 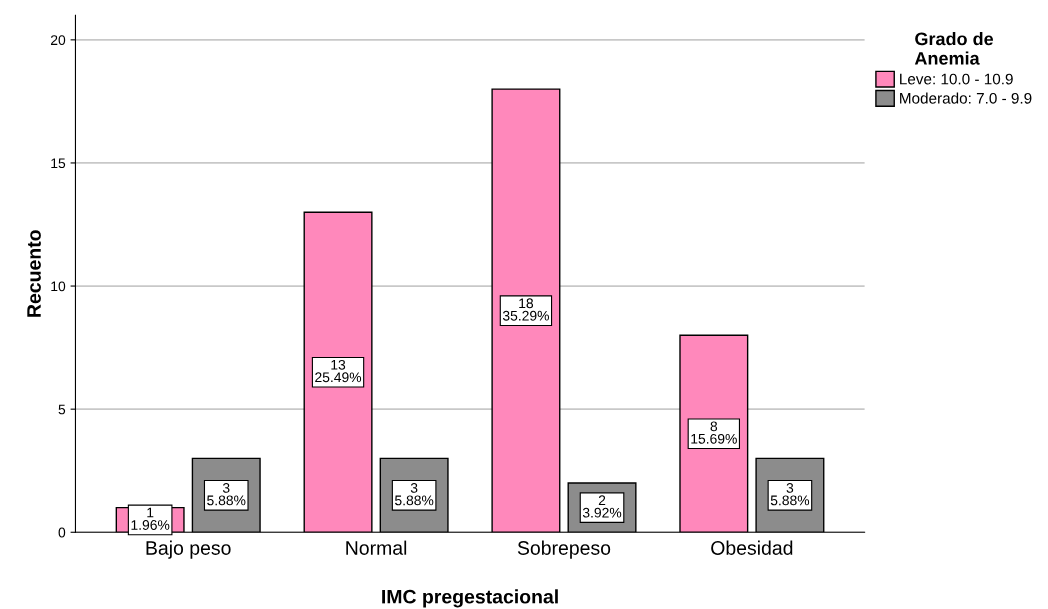 I want to click on x-tick-label: Bajo peso, so click(x=188, y=549).